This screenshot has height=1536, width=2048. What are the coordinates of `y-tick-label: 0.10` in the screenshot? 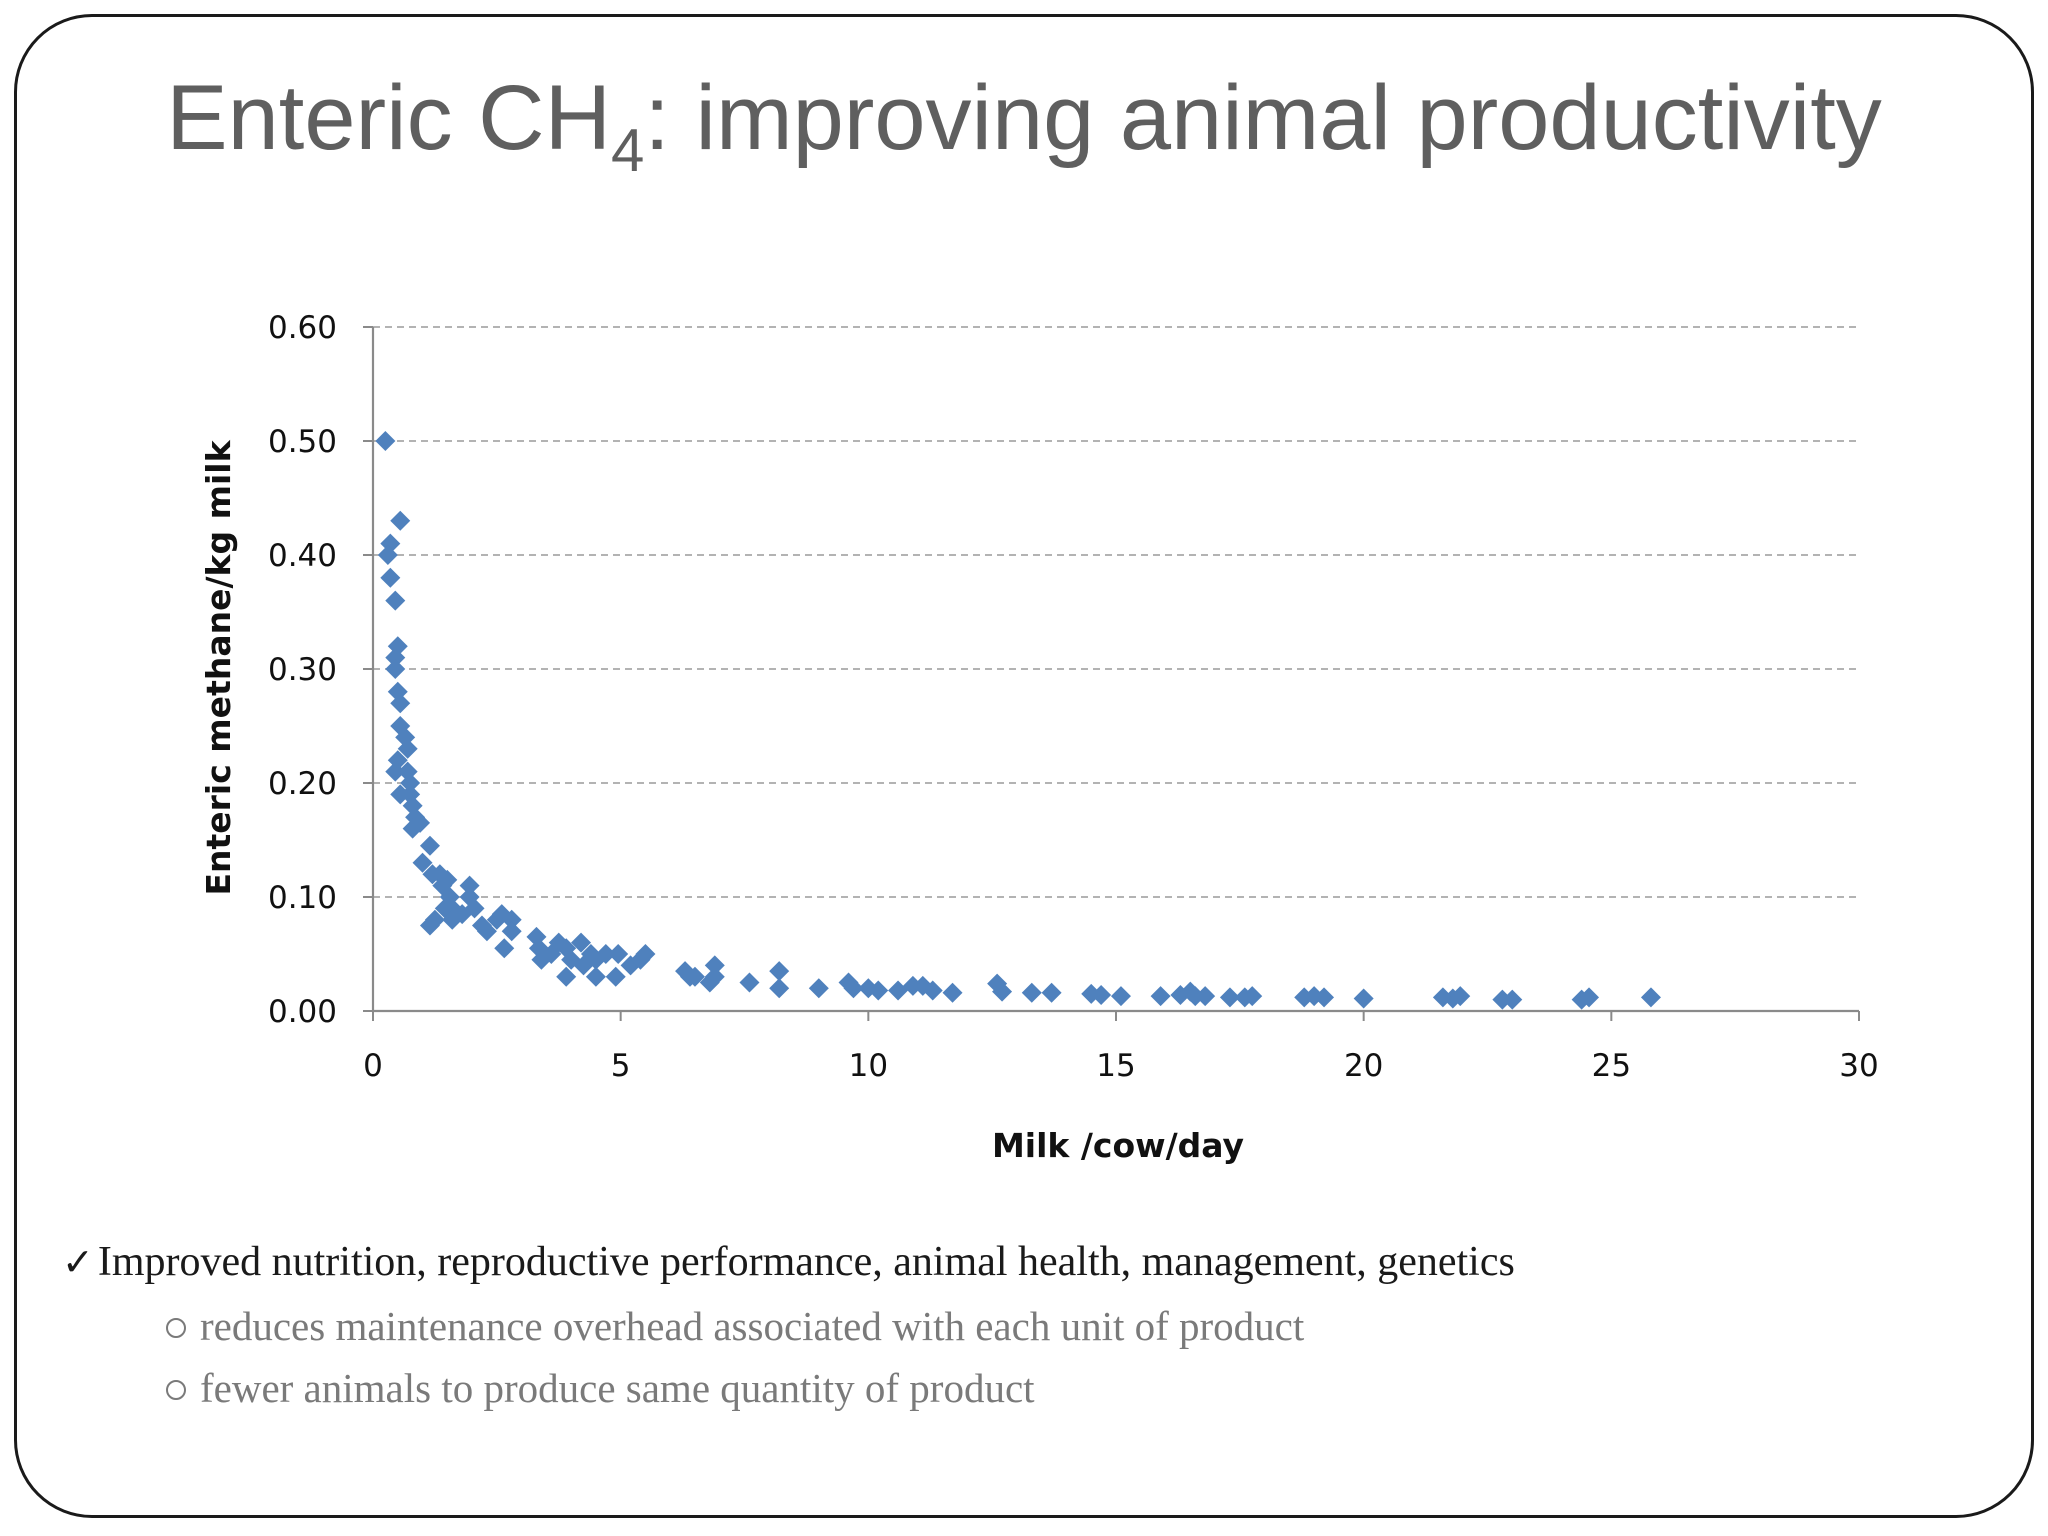 It's located at (302, 898).